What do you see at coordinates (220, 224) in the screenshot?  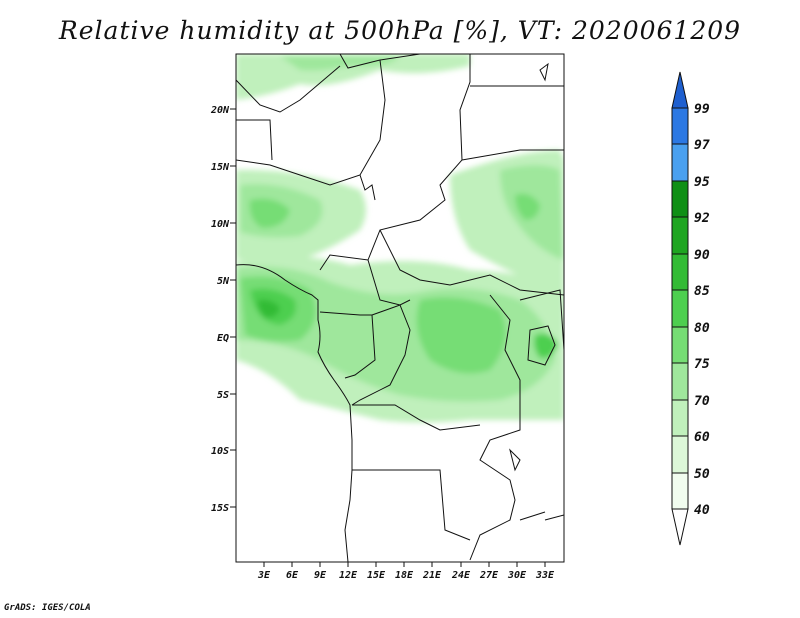 I see `lat-label-10n: 10N` at bounding box center [220, 224].